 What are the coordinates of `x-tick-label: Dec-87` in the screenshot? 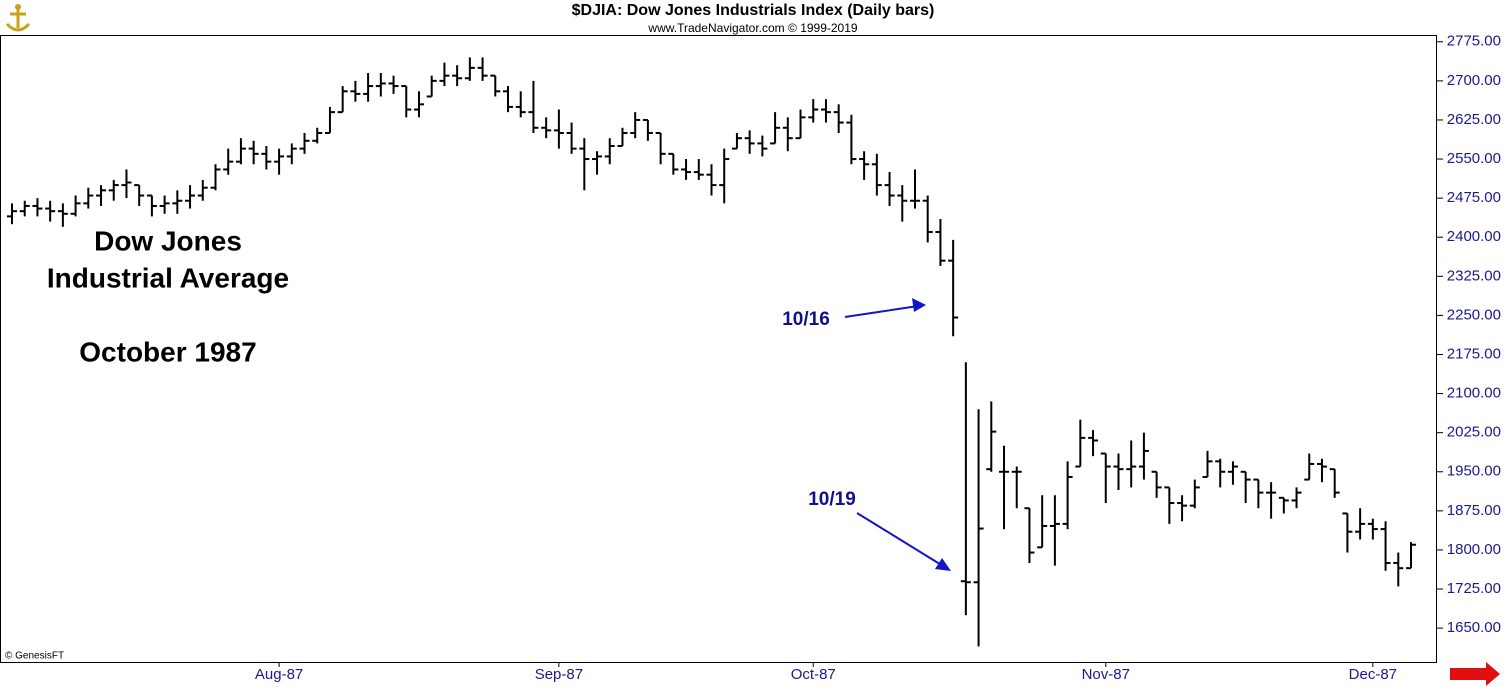 It's located at (1373, 674).